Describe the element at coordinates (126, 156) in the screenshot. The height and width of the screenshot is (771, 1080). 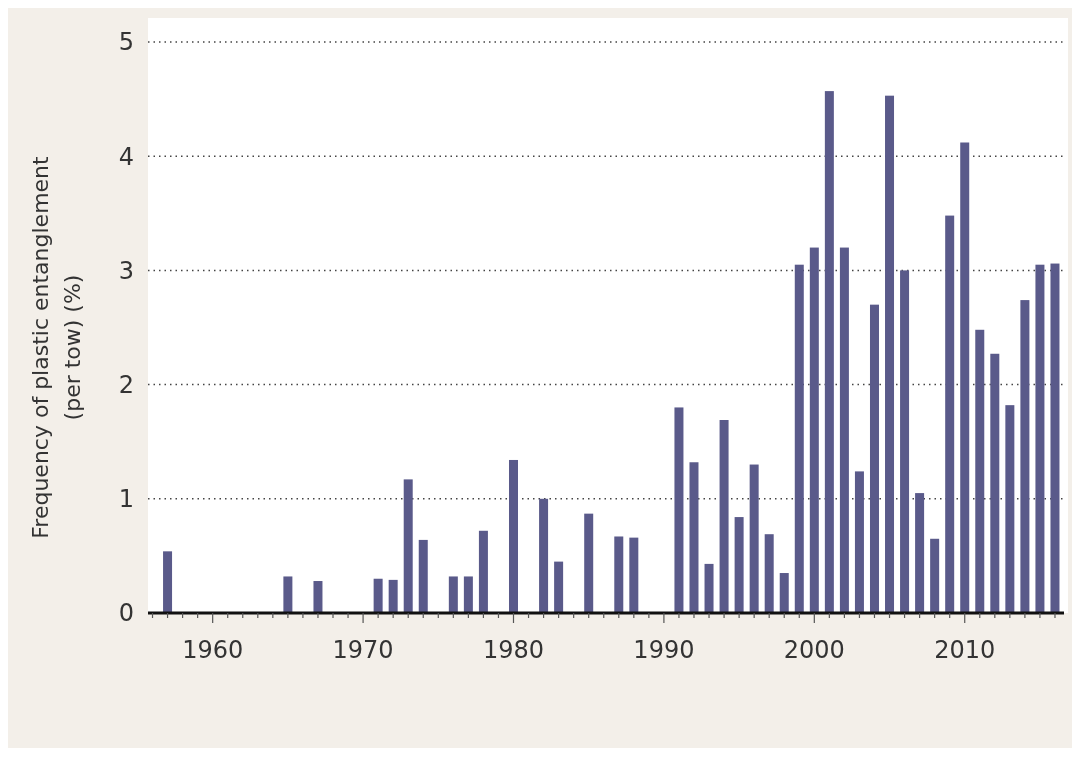
I see `y-tick-label: 4` at that location.